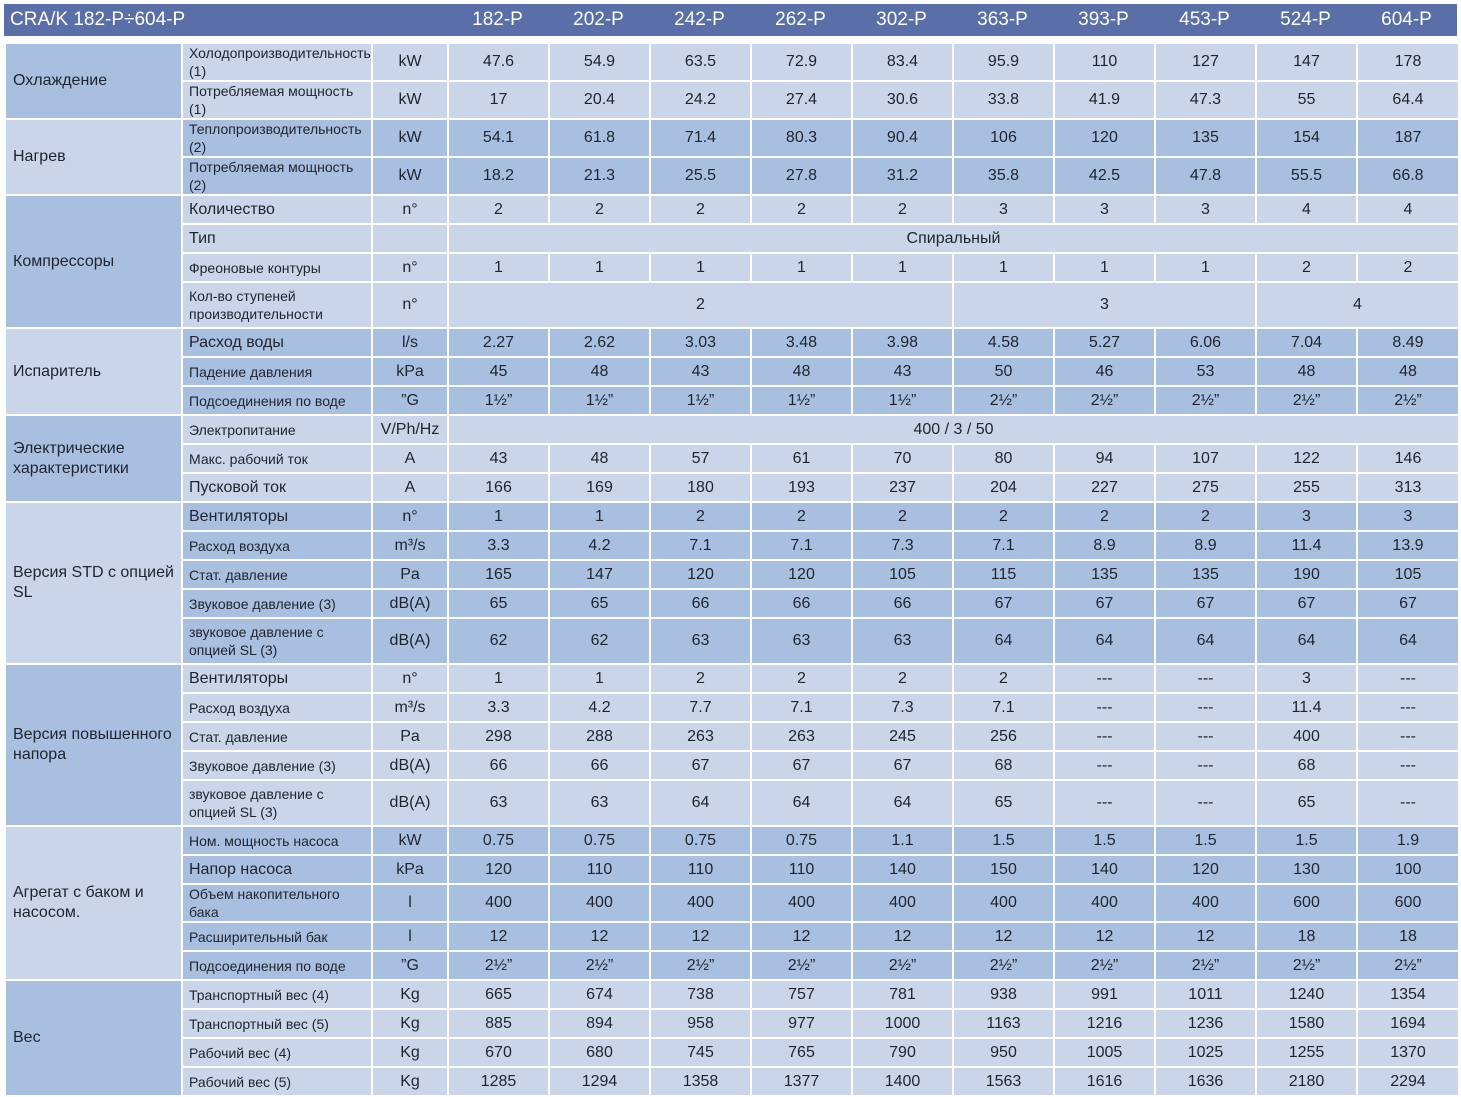 This screenshot has width=1461, height=1097. What do you see at coordinates (599, 100) in the screenshot?
I see `value-cell: 20.4` at bounding box center [599, 100].